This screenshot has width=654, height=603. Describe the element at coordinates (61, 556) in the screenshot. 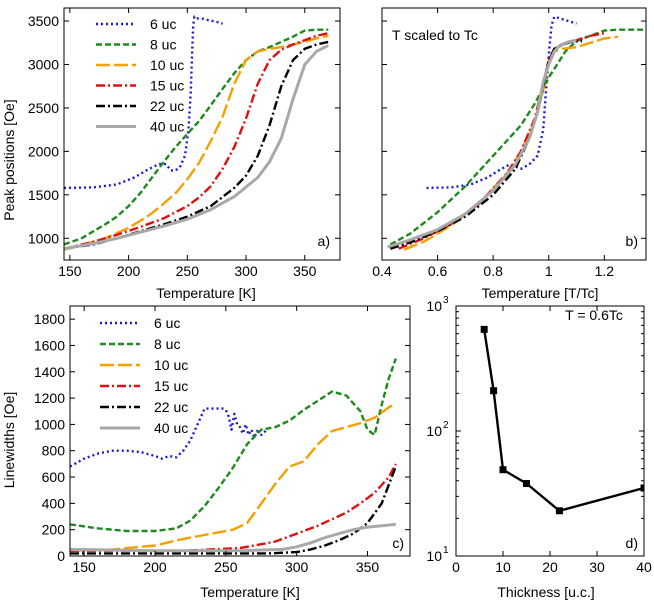

I see `y-tick-label: 0` at that location.